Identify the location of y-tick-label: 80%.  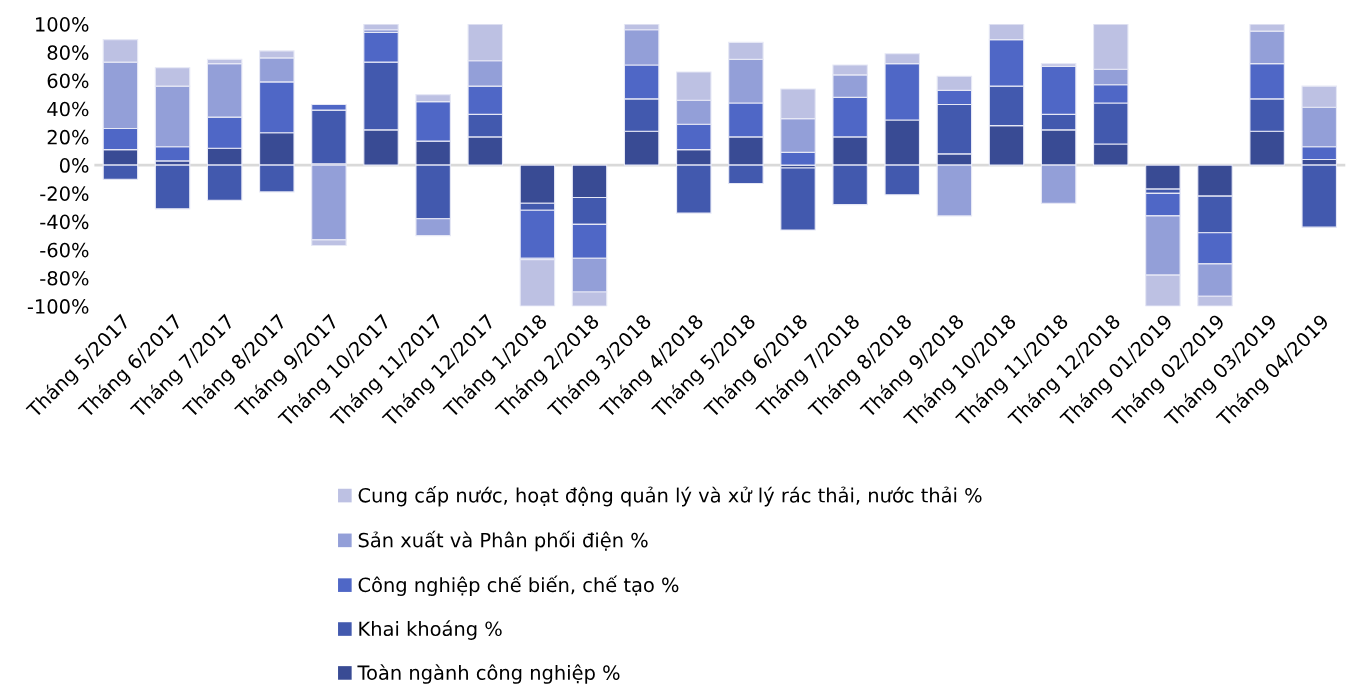
(68, 52).